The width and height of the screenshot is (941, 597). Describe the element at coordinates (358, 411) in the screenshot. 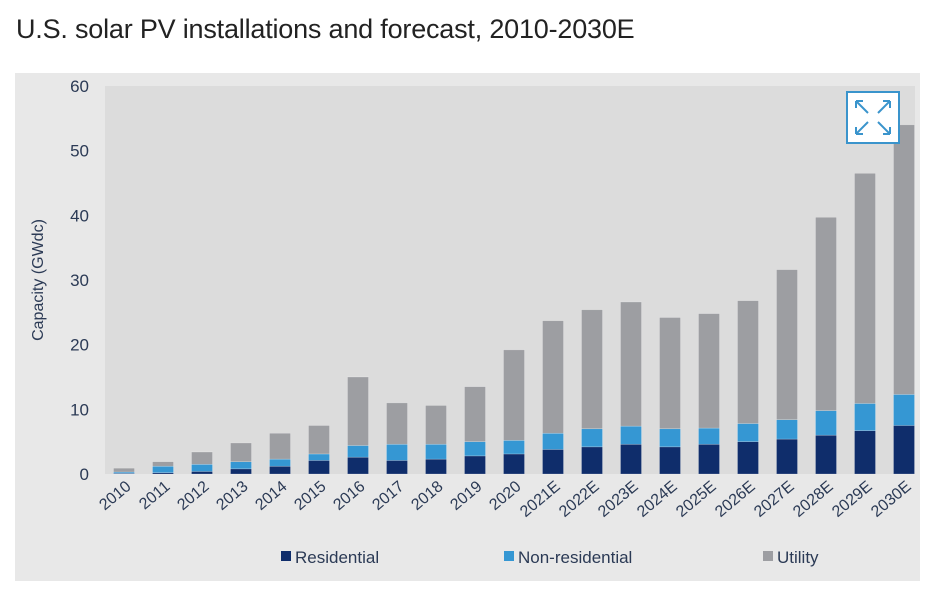

I see `bar-utility-2016` at that location.